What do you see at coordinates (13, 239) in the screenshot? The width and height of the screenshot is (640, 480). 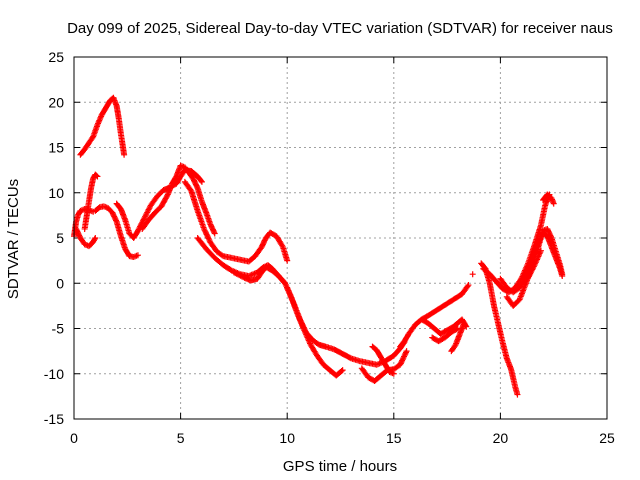 I see `y-axis-label: SDTVAR / TECUs` at bounding box center [13, 239].